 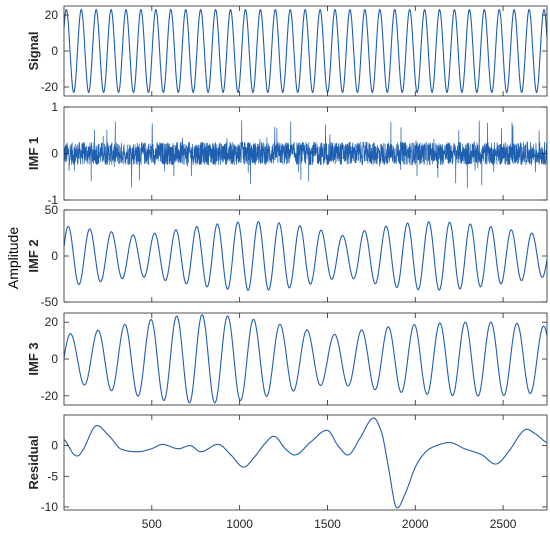 What do you see at coordinates (52, 476) in the screenshot?
I see `y-tick-label: -5` at bounding box center [52, 476].